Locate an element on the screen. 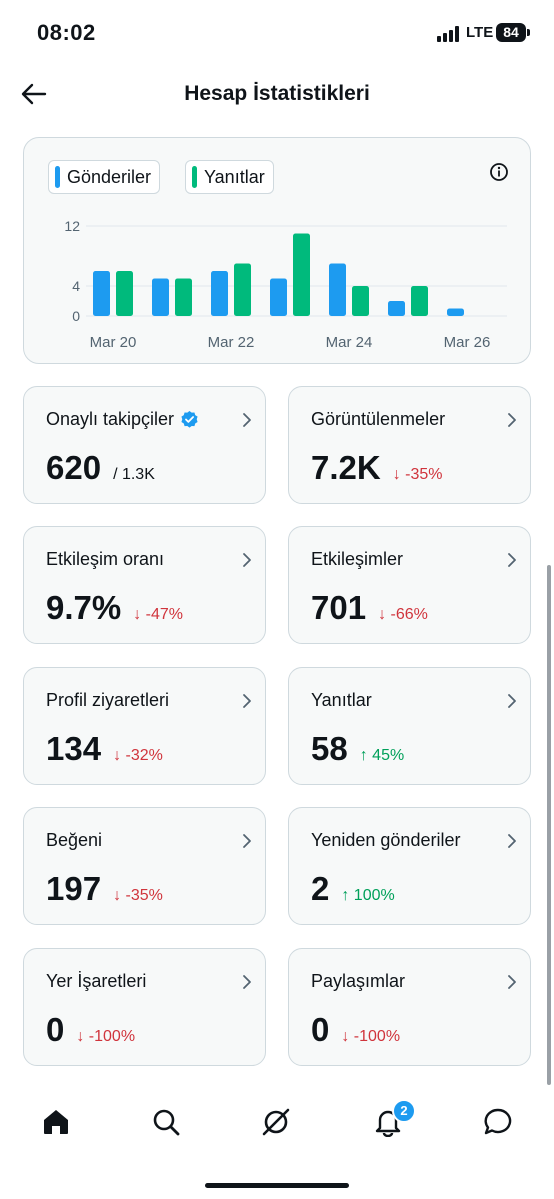 The width and height of the screenshot is (554, 1199). bottom-nav: 2 is located at coordinates (277, 1125).